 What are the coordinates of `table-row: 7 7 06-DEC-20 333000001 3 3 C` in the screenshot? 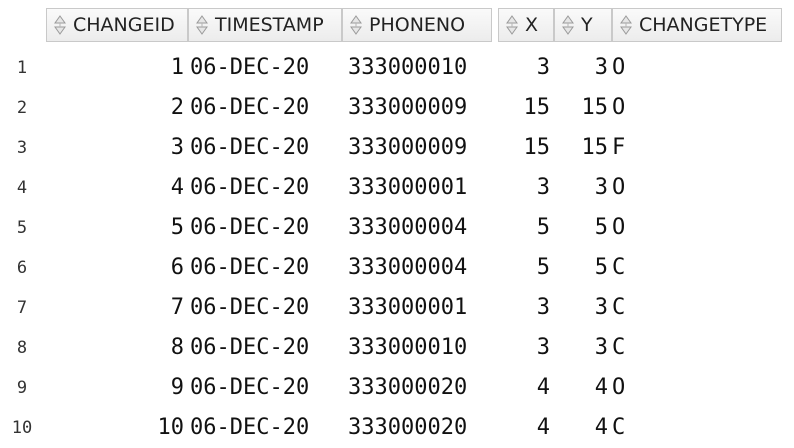 It's located at (397, 308).